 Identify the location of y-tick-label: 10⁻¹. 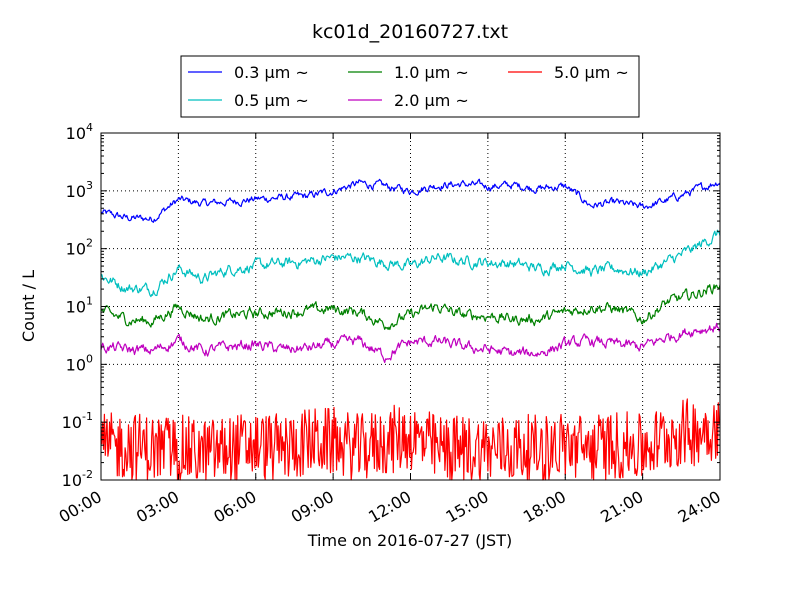
(77, 421).